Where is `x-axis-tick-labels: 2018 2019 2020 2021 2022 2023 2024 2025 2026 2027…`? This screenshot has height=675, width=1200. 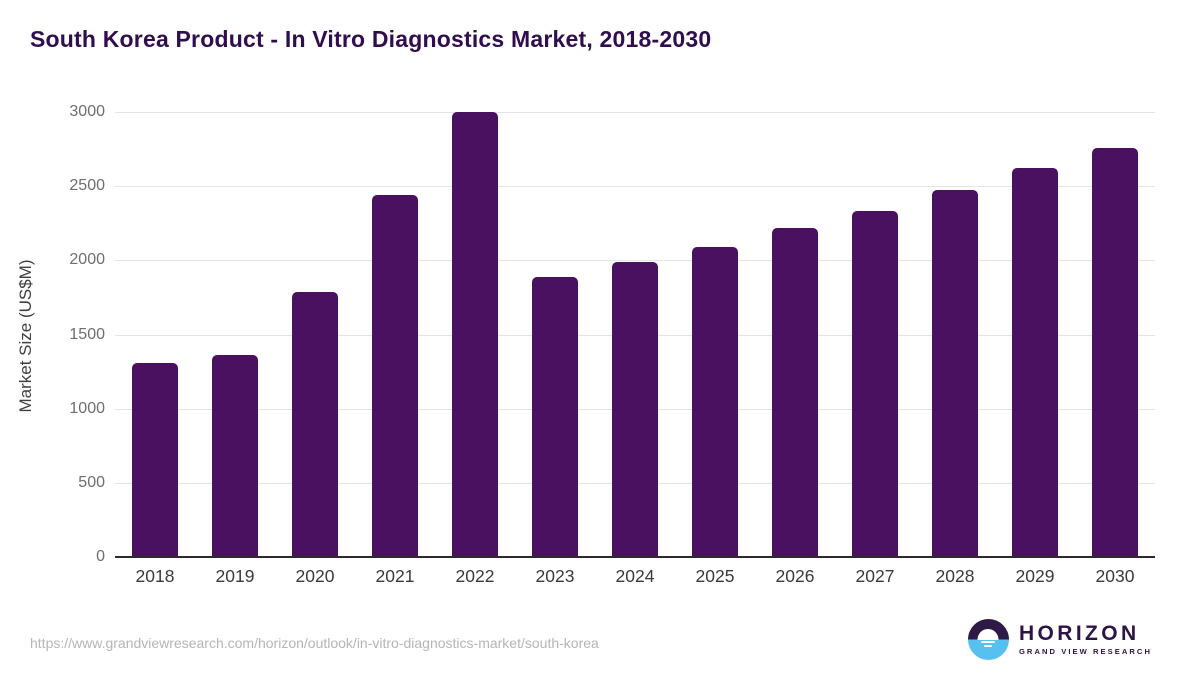 x-axis-tick-labels: 2018 2019 2020 2021 2022 2023 2024 2025 2026 2027… is located at coordinates (635, 576).